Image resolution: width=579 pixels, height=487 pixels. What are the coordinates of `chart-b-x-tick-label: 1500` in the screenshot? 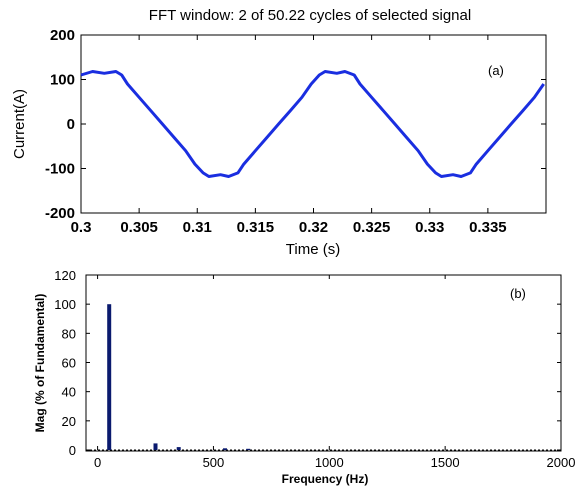 It's located at (445, 462).